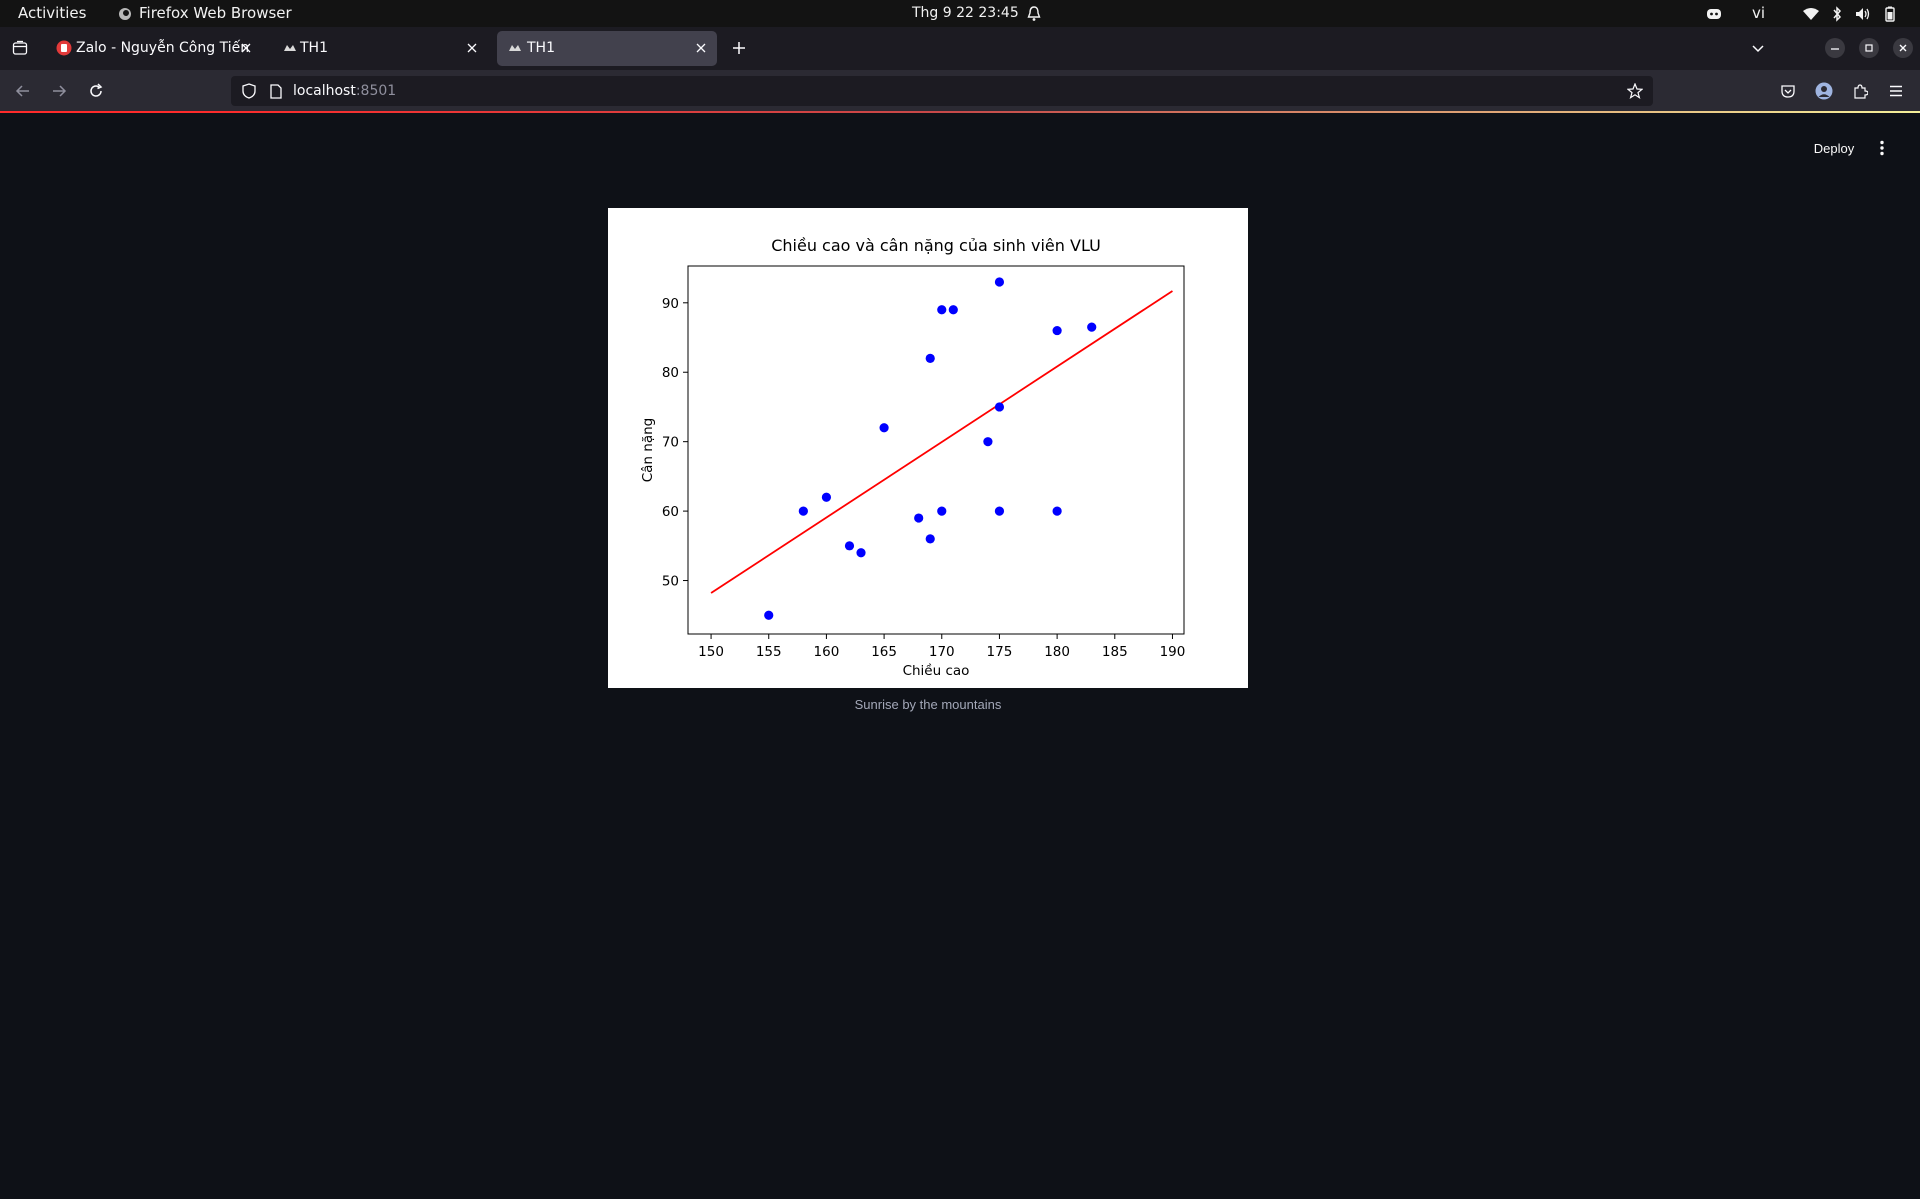 This screenshot has width=1920, height=1199. I want to click on url-text: localhost:8501, so click(344, 91).